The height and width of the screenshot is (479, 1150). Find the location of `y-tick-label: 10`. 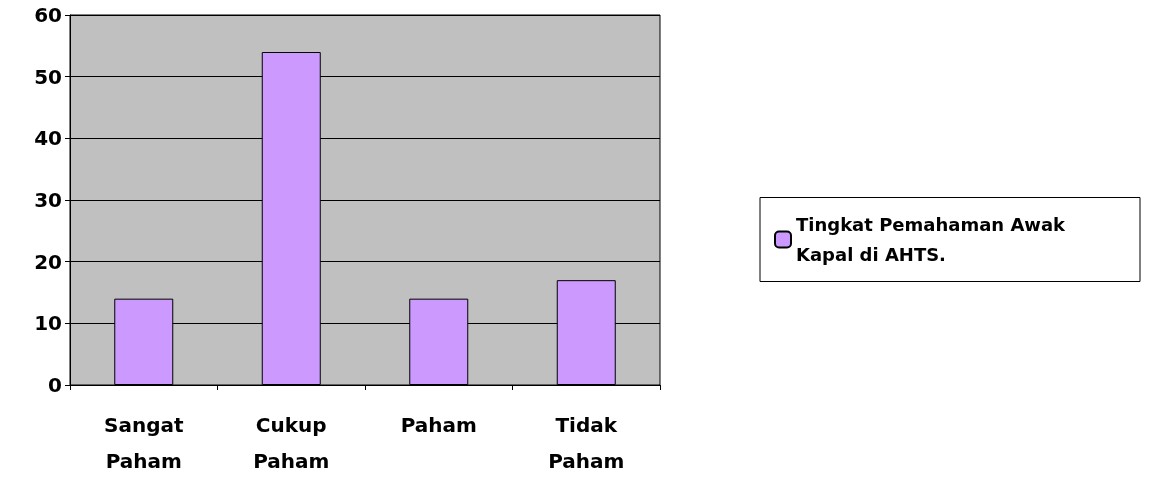

y-tick-label: 10 is located at coordinates (48, 323).